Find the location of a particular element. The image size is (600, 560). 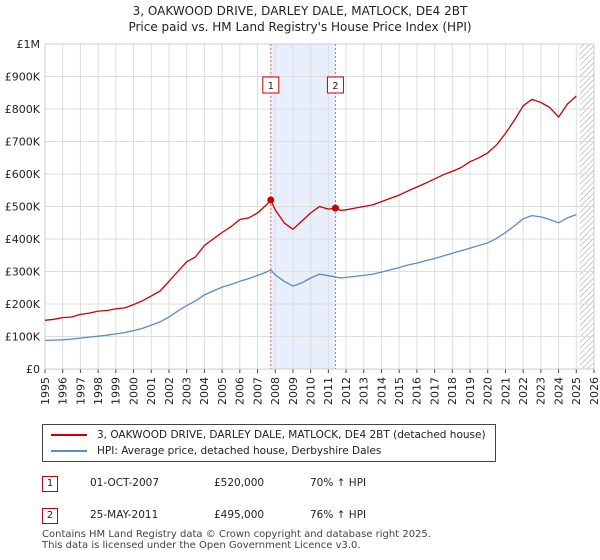

x-tick-label: 2012 is located at coordinates (346, 391).